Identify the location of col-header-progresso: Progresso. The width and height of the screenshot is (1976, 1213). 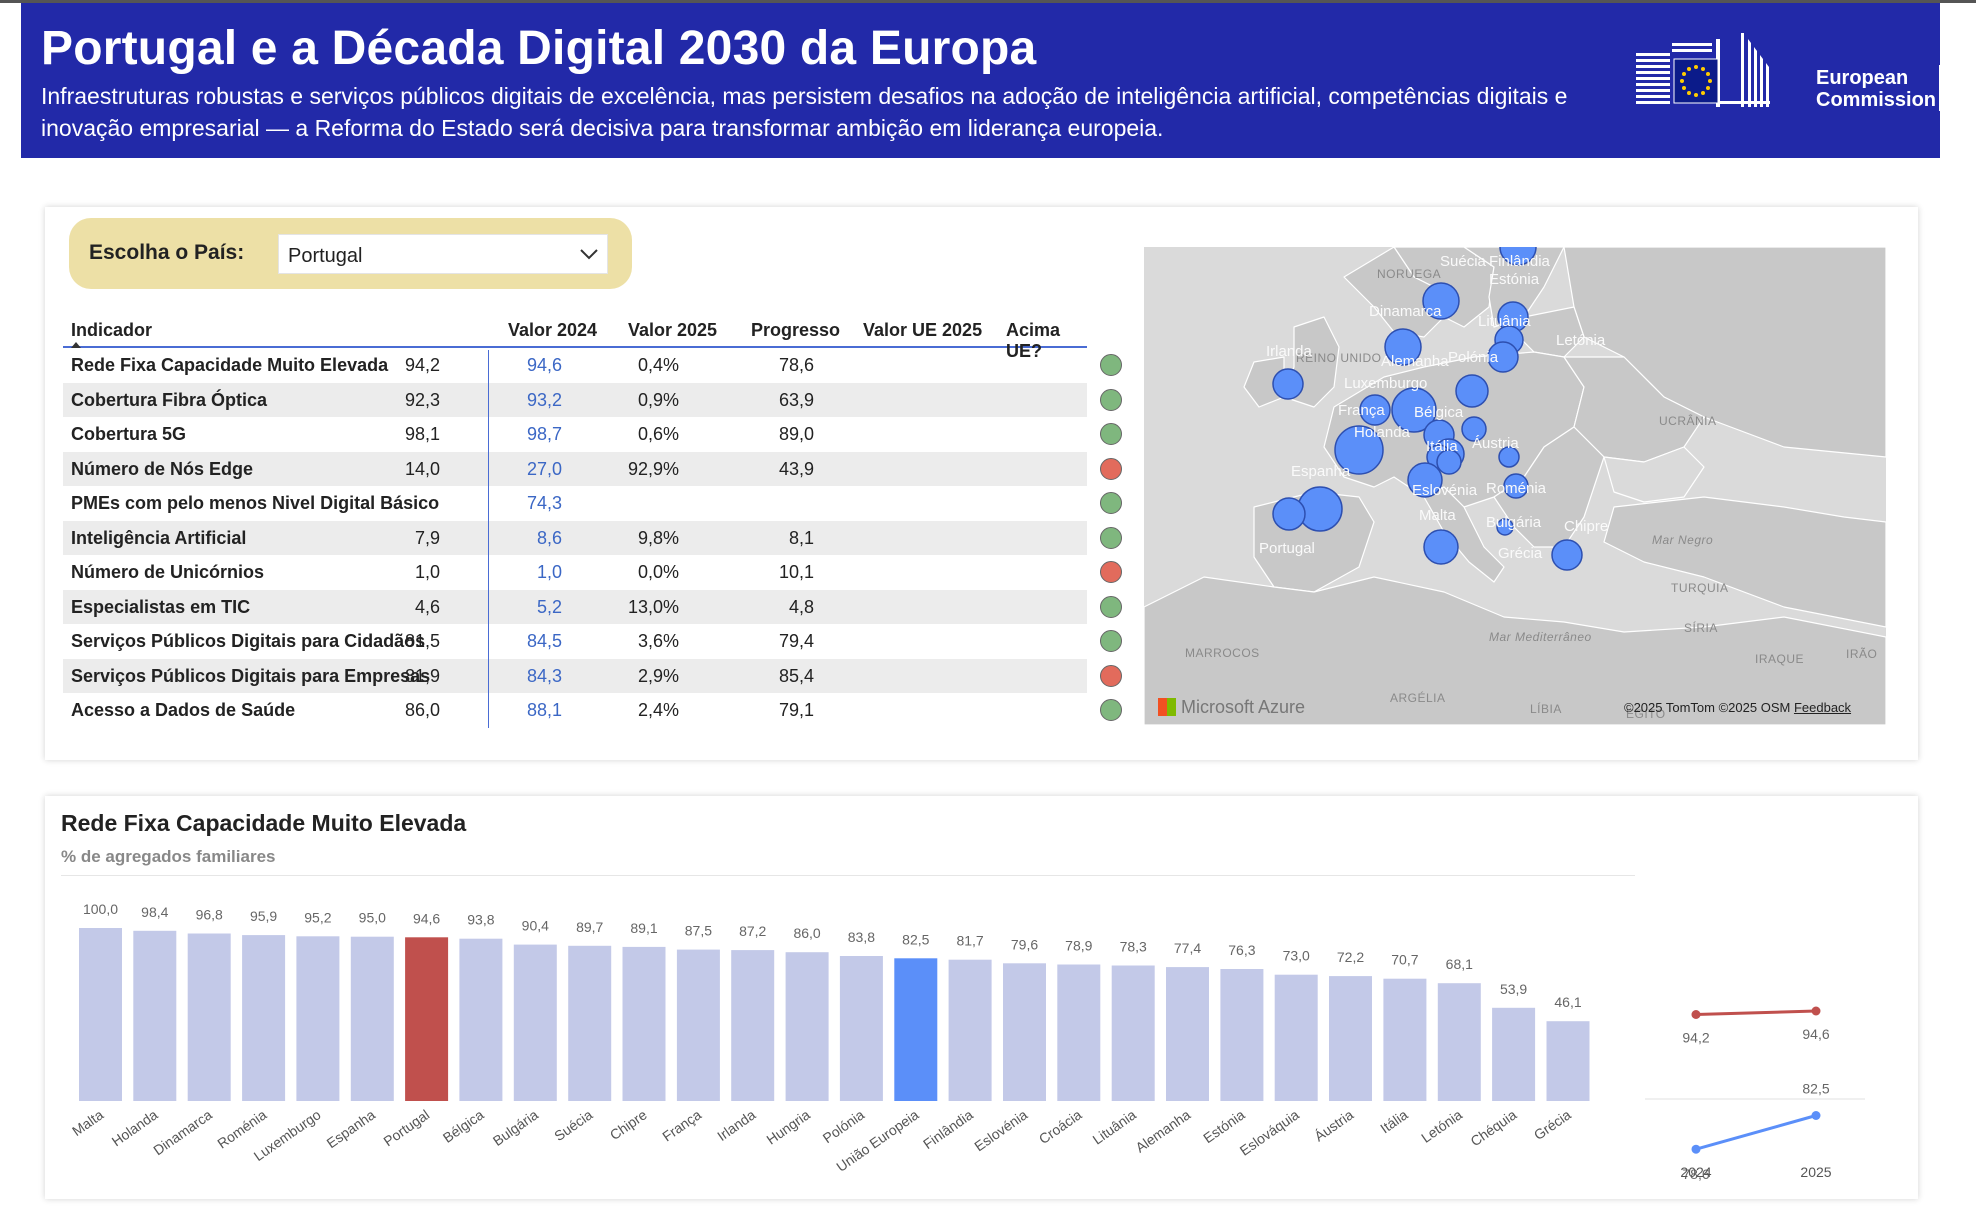
(796, 330).